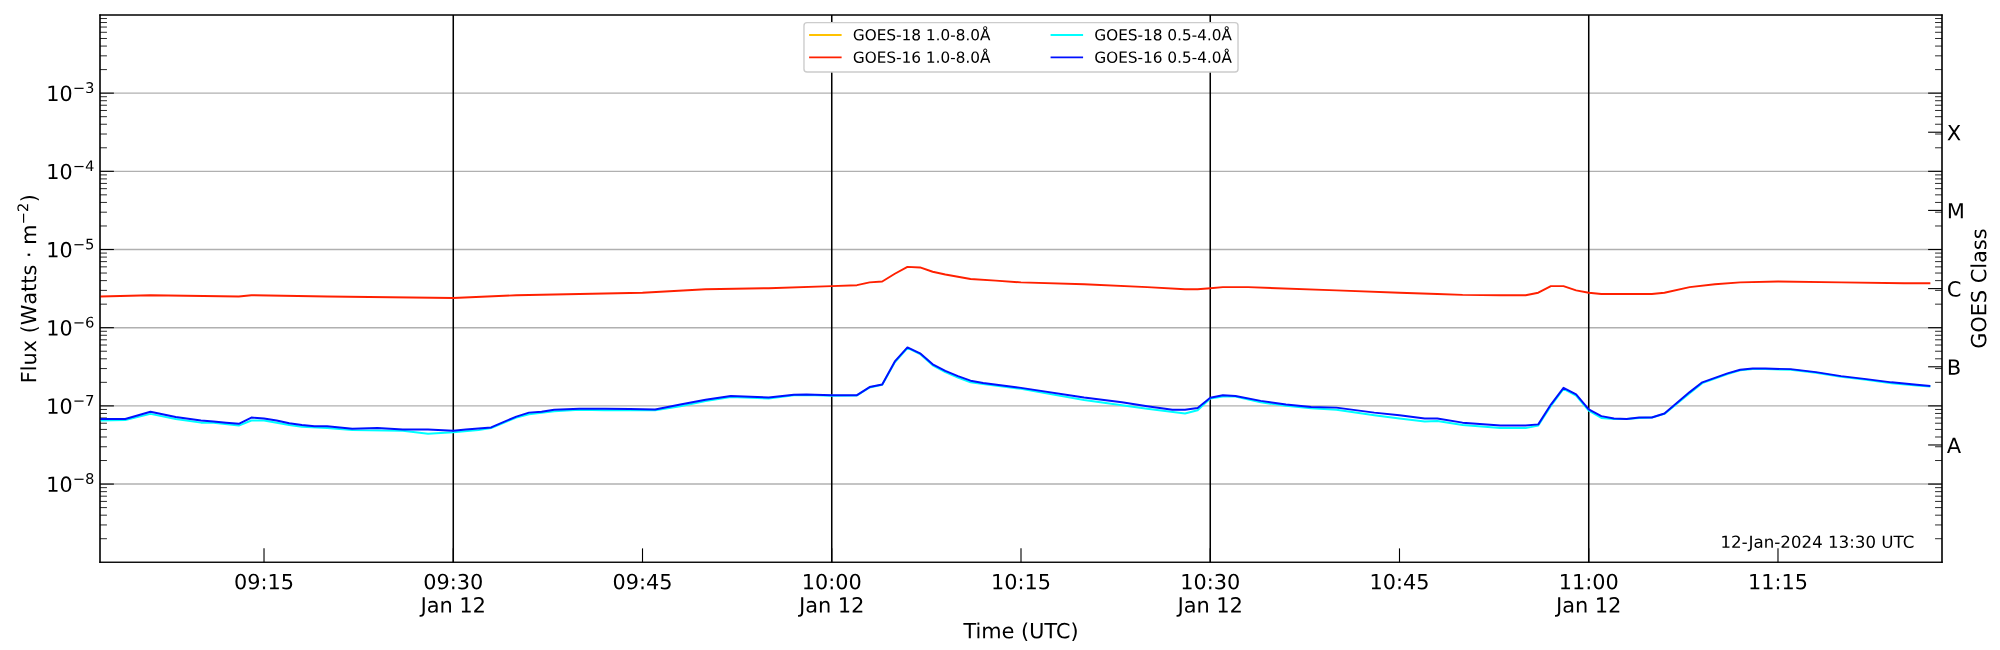  Describe the element at coordinates (1020, 631) in the screenshot. I see `x-axis-title: Time (UTC)` at that location.